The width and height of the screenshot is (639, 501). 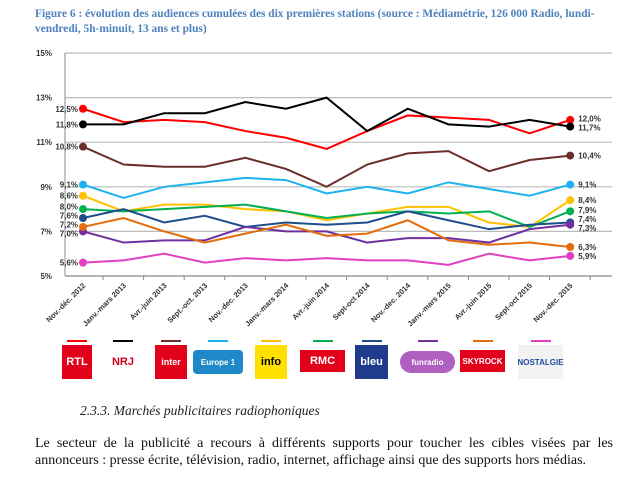 What do you see at coordinates (391, 302) in the screenshot?
I see `x-tick-label: Nov.-dec. 2014` at bounding box center [391, 302].